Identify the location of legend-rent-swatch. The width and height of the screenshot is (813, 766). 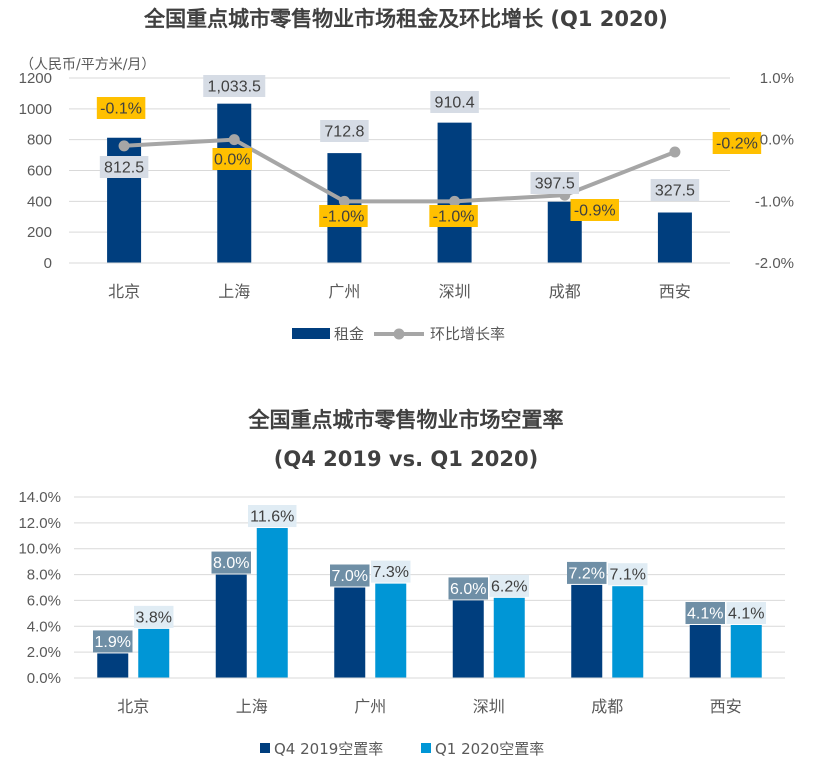
(311, 333).